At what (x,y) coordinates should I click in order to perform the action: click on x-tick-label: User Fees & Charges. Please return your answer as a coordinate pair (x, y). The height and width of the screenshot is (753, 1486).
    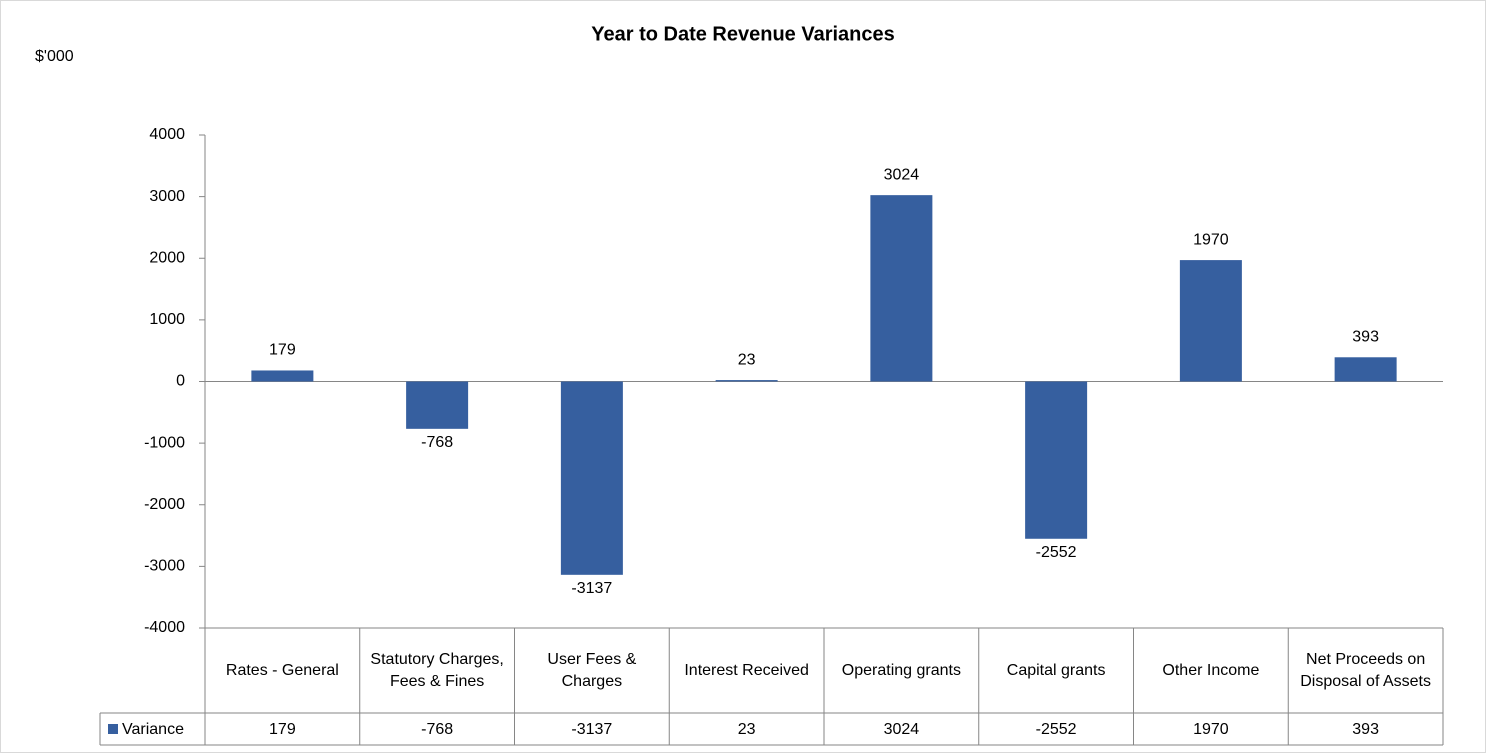
    Looking at the image, I should click on (592, 670).